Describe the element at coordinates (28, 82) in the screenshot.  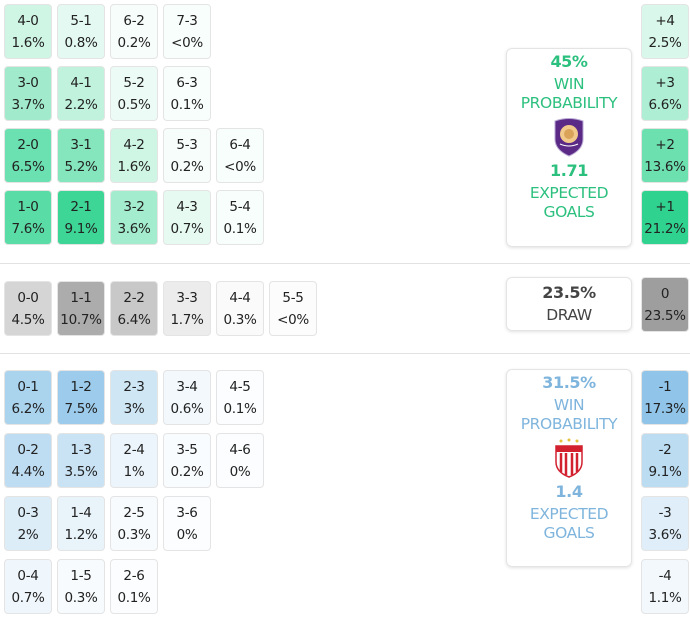
I see `score-label: 3-0` at that location.